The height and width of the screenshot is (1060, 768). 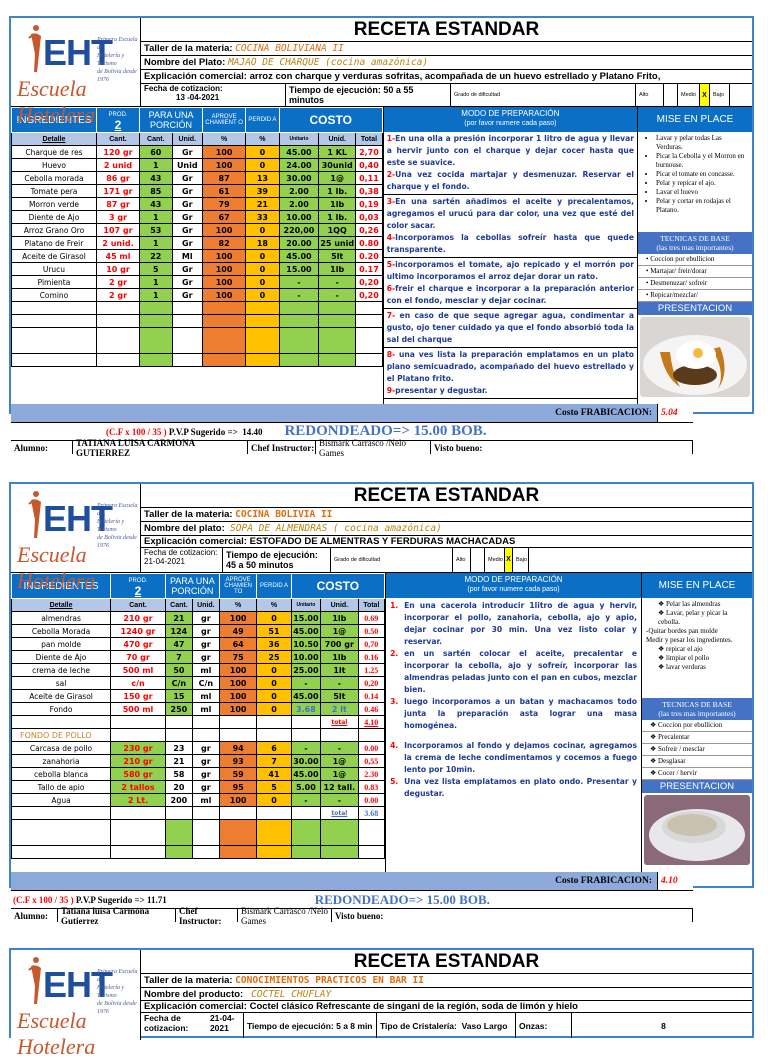 I want to click on tecnica-item: ❖ Sofreir / mesclar, so click(x=697, y=750).